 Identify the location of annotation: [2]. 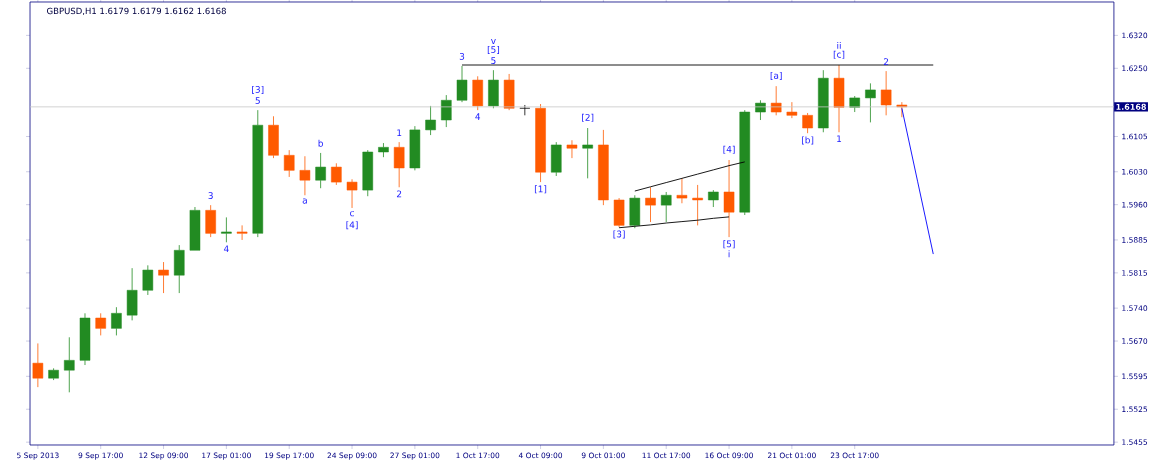
(588, 117).